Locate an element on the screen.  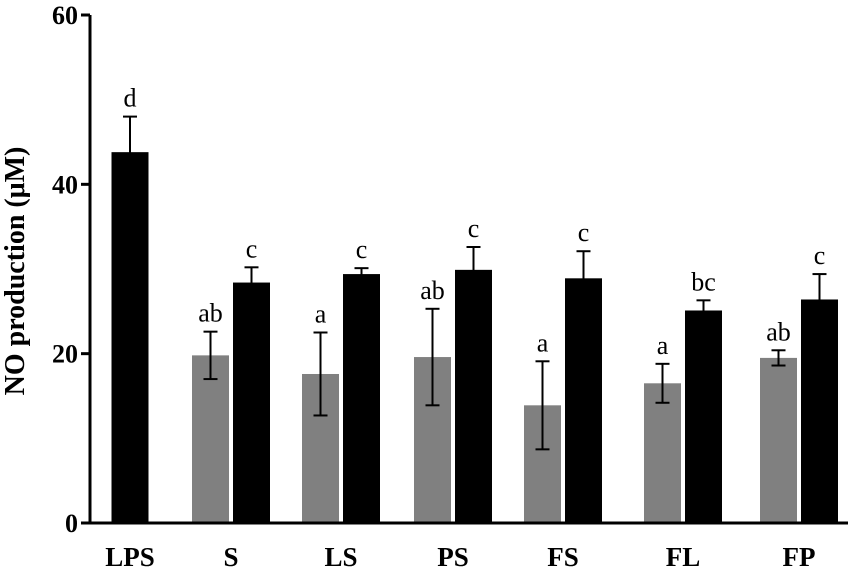
error-bar-gray-s is located at coordinates (210, 355).